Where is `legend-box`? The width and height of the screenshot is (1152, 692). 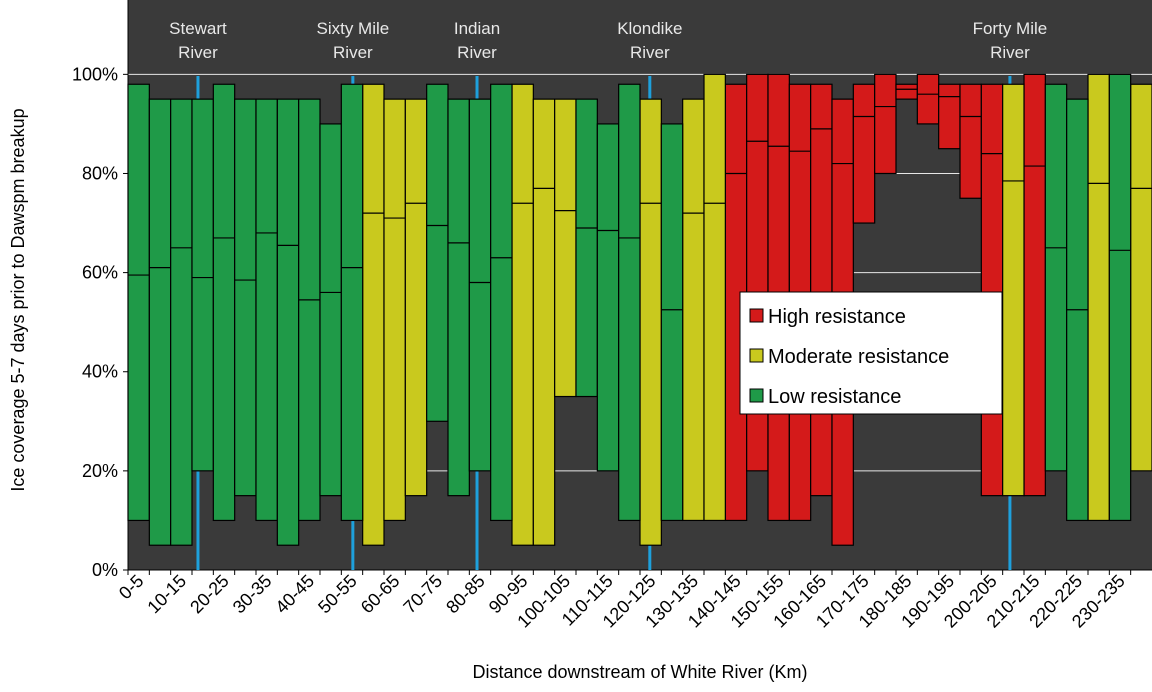 legend-box is located at coordinates (871, 353).